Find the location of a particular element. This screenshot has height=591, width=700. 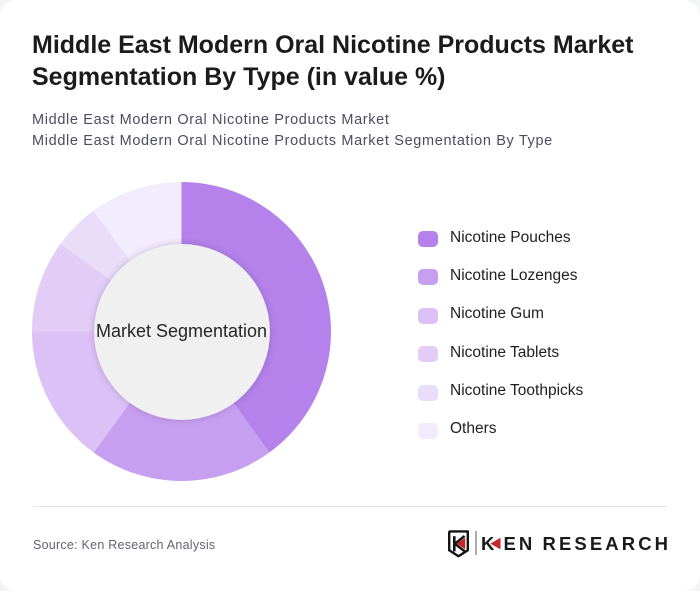

legend-label: Nicotine Gum is located at coordinates (497, 314).